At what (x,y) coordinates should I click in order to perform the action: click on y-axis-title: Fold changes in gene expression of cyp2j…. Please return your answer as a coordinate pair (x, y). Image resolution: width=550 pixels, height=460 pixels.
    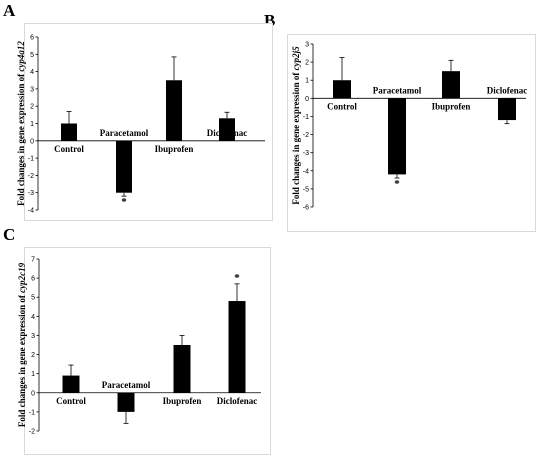
    Looking at the image, I should click on (296, 125).